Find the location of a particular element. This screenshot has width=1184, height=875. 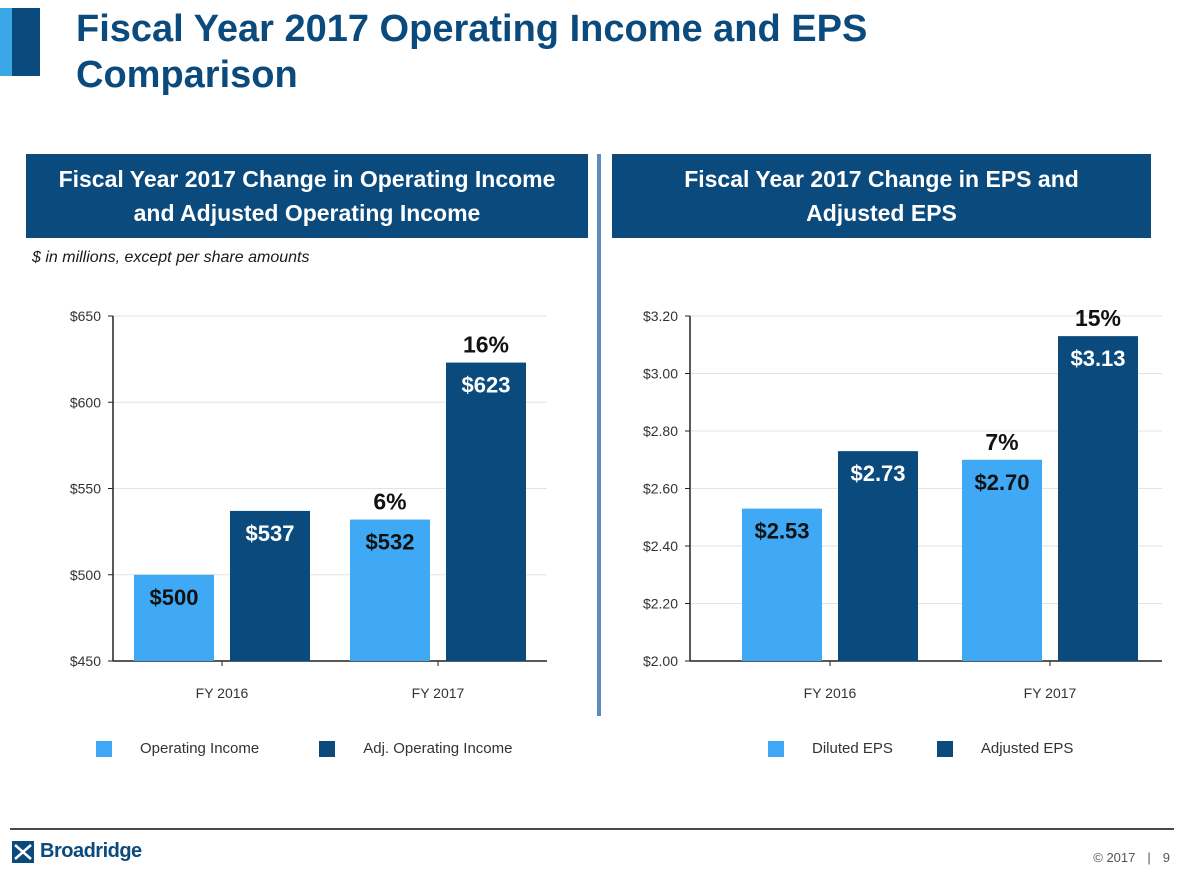

bar-value-label: $2.53 is located at coordinates (781, 531).